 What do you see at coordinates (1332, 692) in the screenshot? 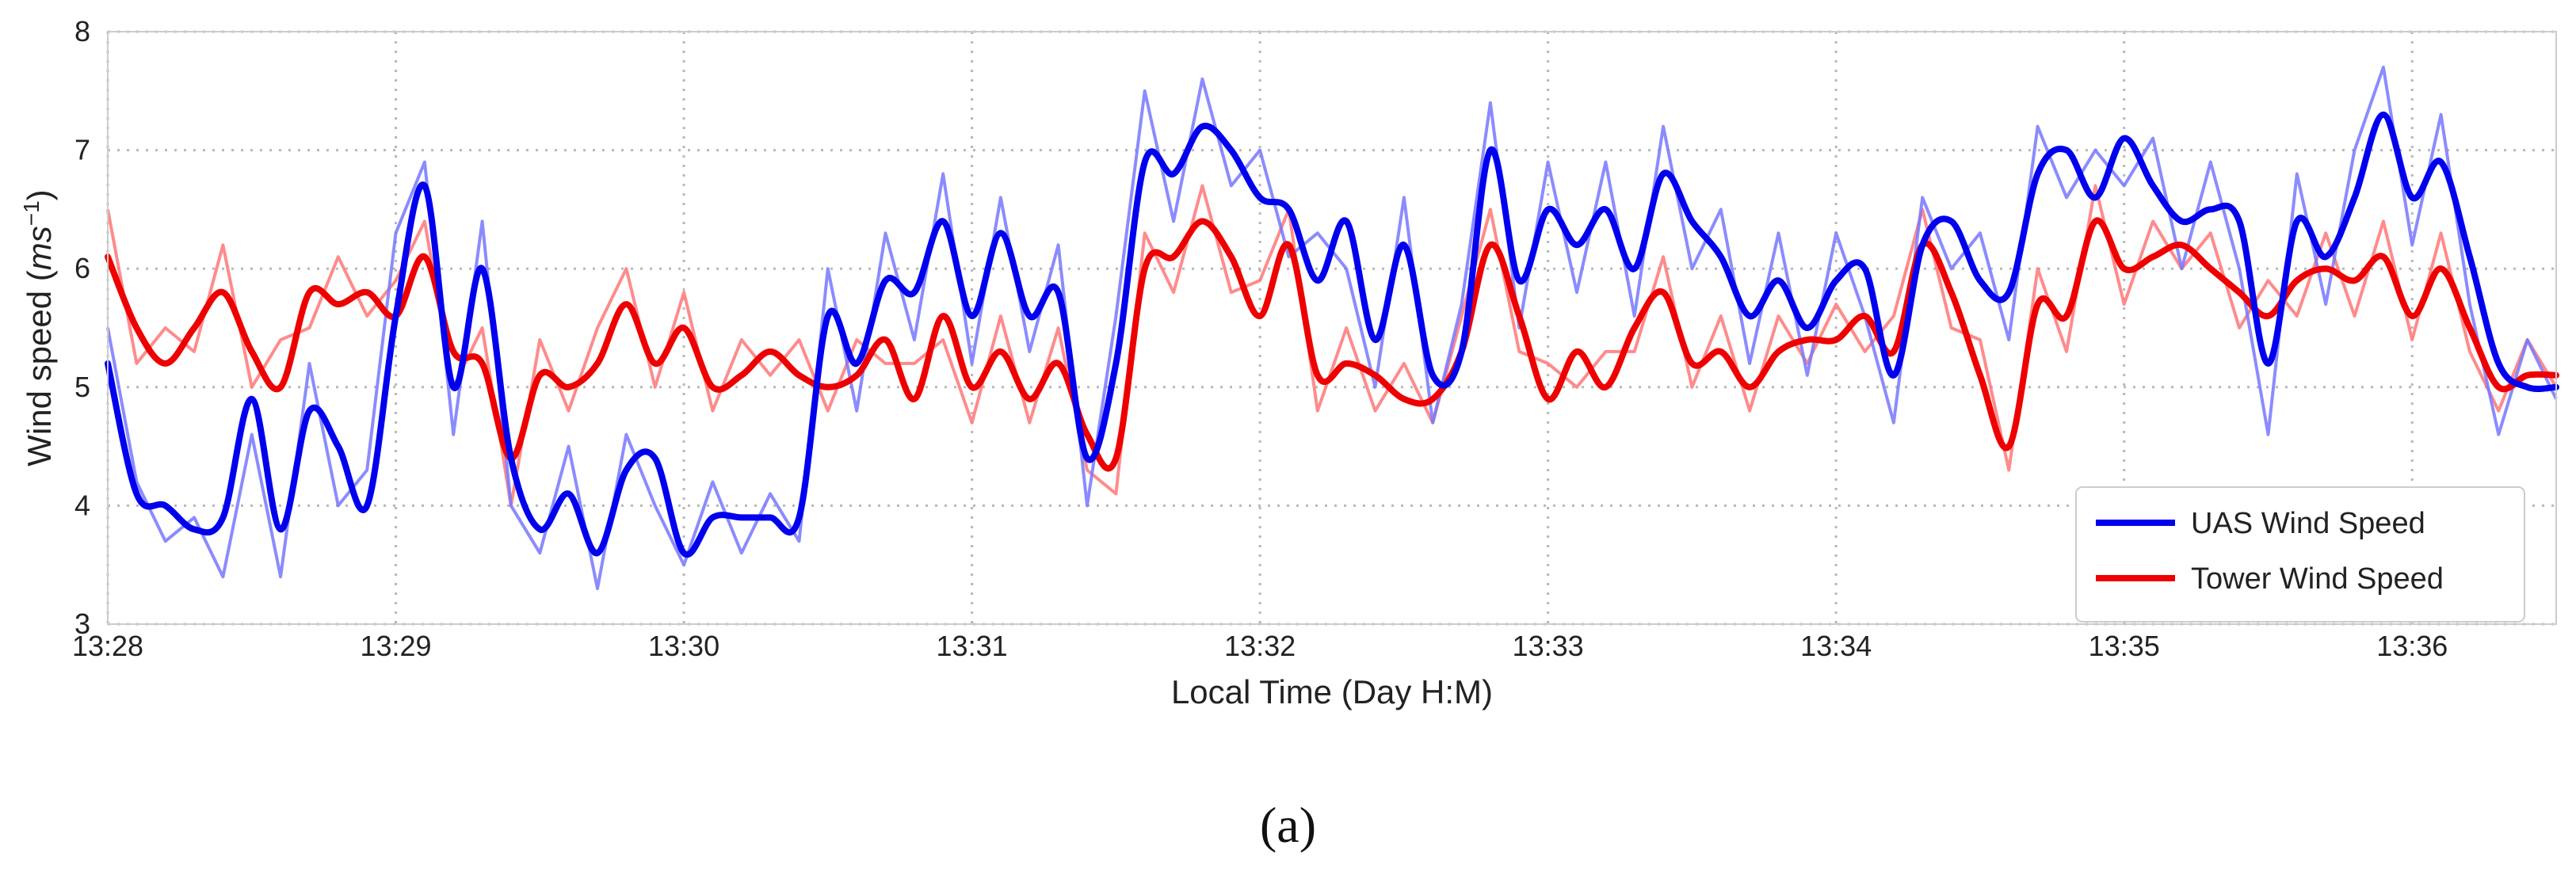
I see `x-axis-title: Local Time (Day H:M)` at bounding box center [1332, 692].